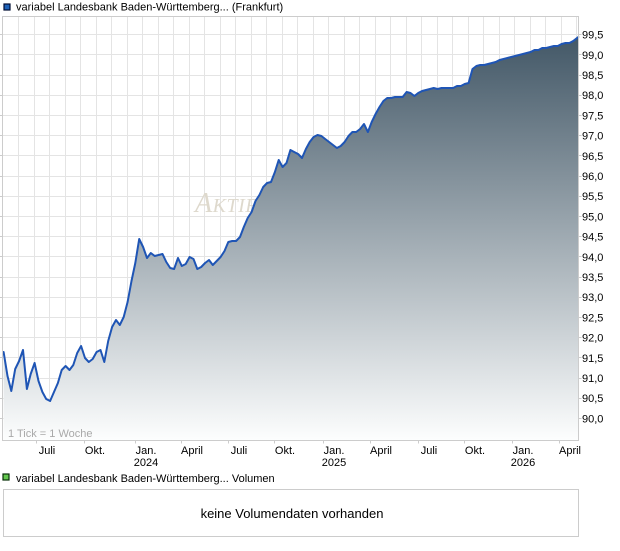  I want to click on svg-text: 90,0, so click(592, 419).